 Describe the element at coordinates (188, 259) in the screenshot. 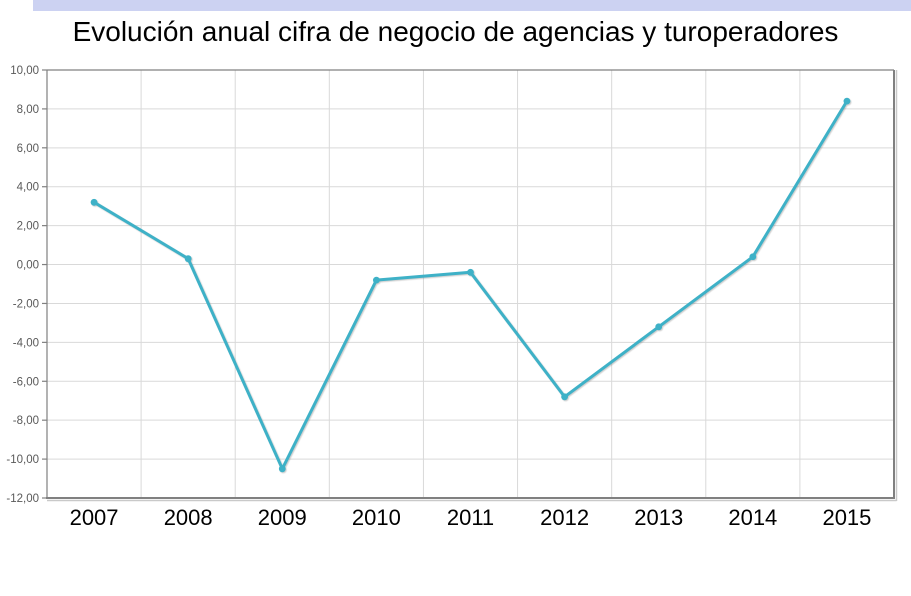

I see `data-point-2008` at that location.